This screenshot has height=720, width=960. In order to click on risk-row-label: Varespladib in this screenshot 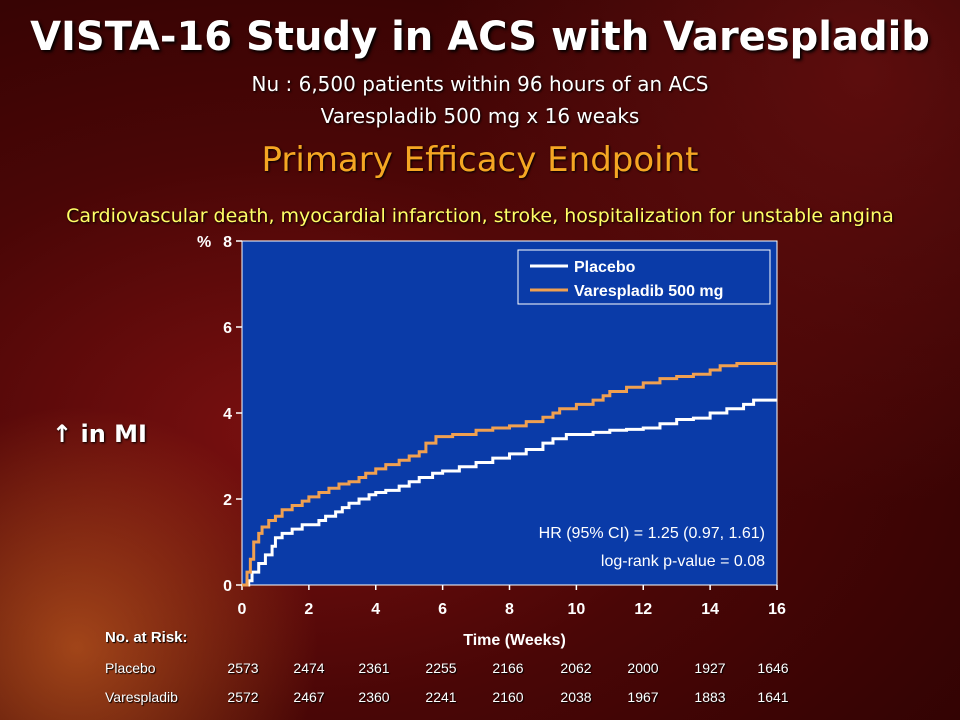, I will do `click(141, 697)`.